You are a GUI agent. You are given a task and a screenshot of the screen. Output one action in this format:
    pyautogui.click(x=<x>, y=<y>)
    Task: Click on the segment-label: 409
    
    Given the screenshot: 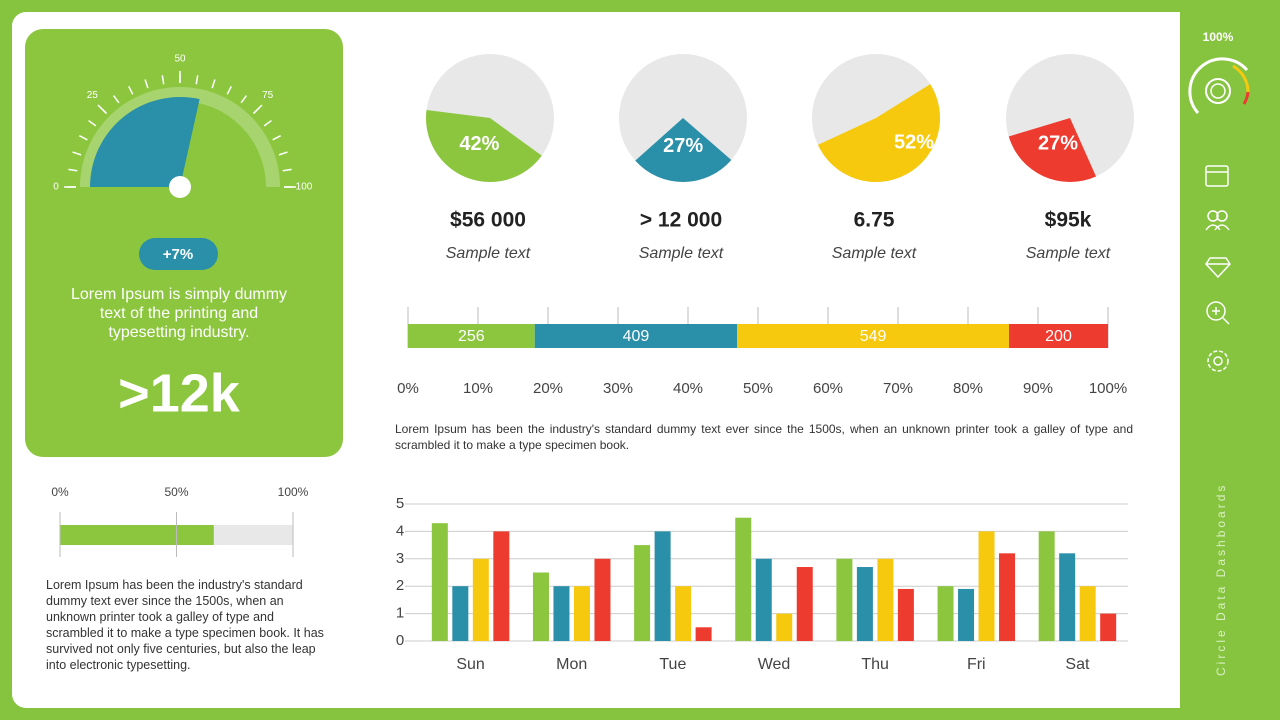 What is the action you would take?
    pyautogui.click(x=636, y=336)
    